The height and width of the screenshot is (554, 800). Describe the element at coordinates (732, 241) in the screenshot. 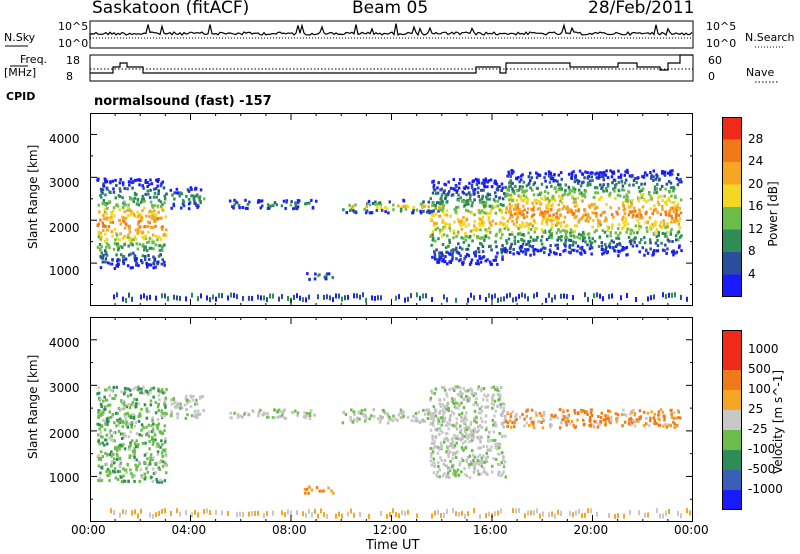

I see `colorbar-segment` at that location.